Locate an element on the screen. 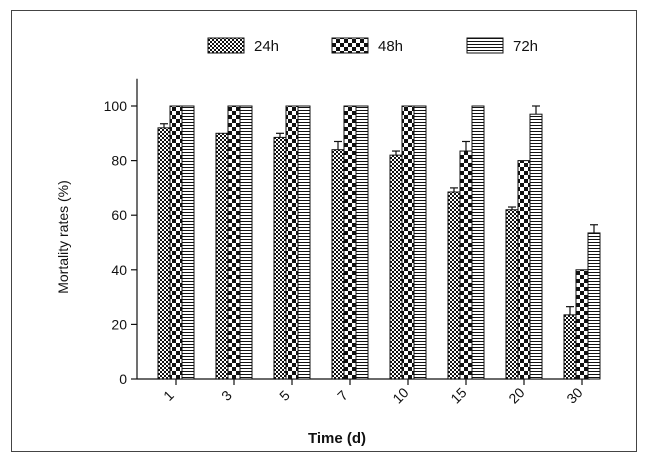 This screenshot has height=459, width=647. x-tick-label: 15 is located at coordinates (458, 395).